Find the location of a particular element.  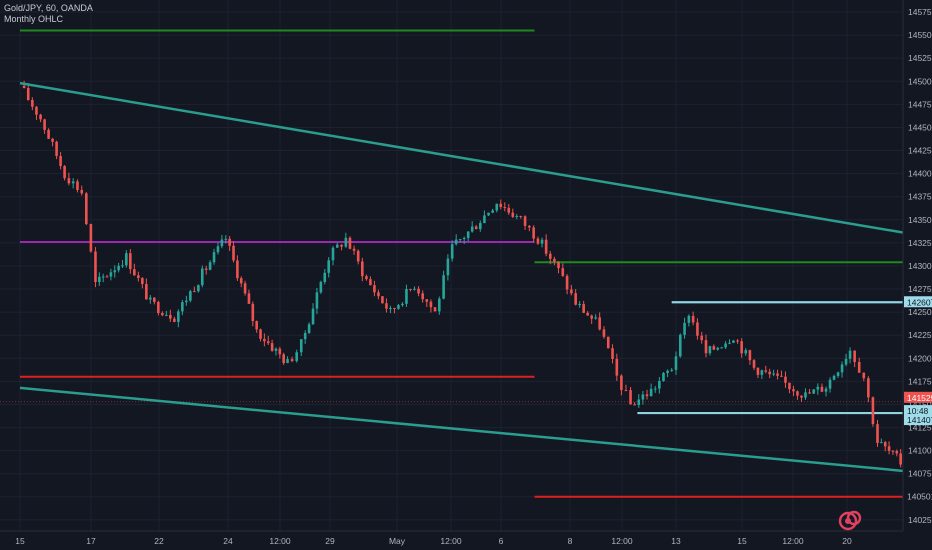

price-tick-label: 143750 is located at coordinates (920, 197).